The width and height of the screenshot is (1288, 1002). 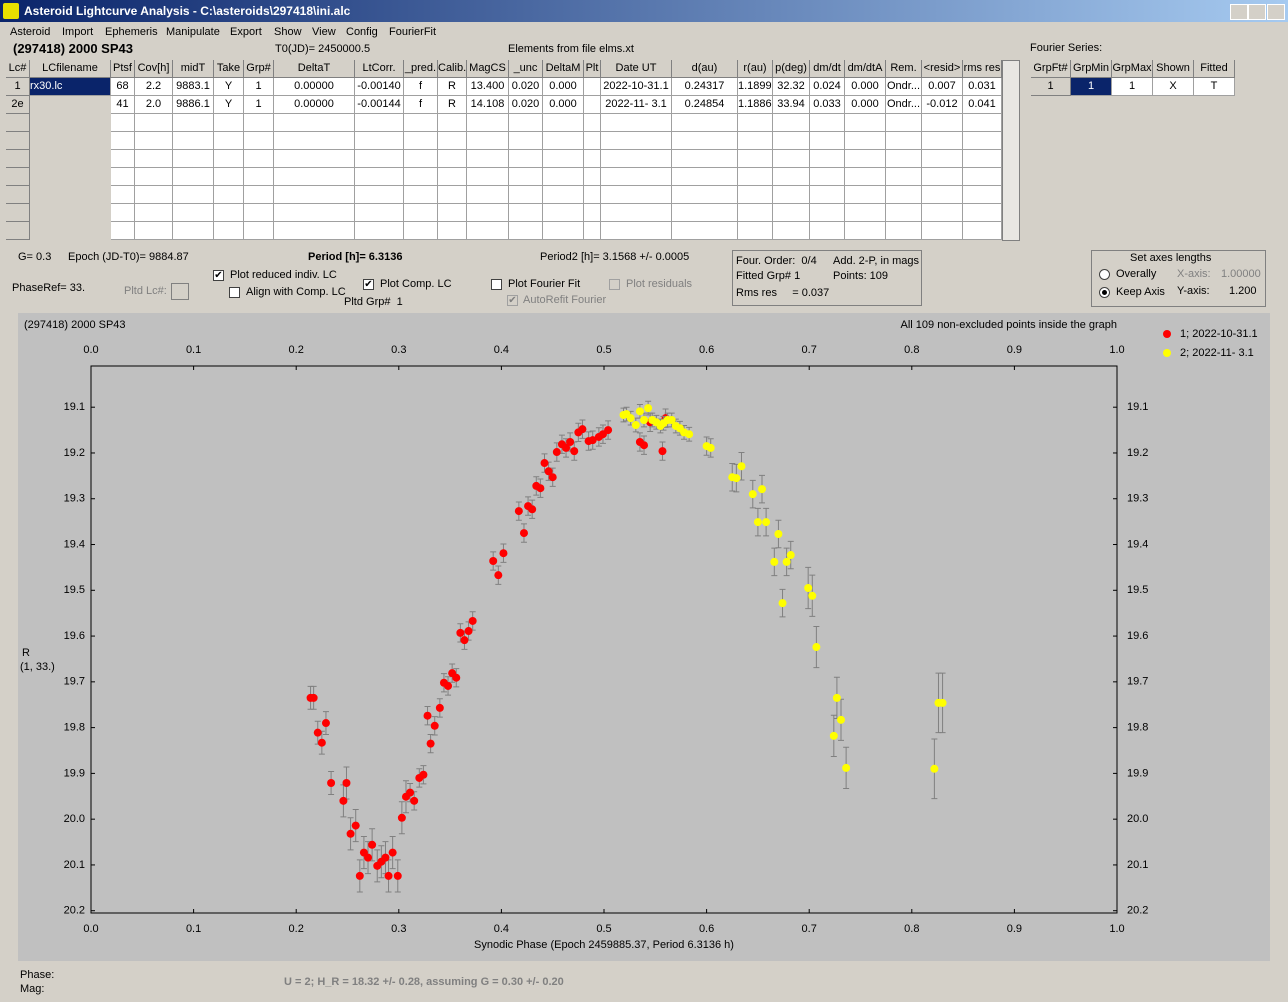 What do you see at coordinates (18, 69) in the screenshot?
I see `column-header: Lc#` at bounding box center [18, 69].